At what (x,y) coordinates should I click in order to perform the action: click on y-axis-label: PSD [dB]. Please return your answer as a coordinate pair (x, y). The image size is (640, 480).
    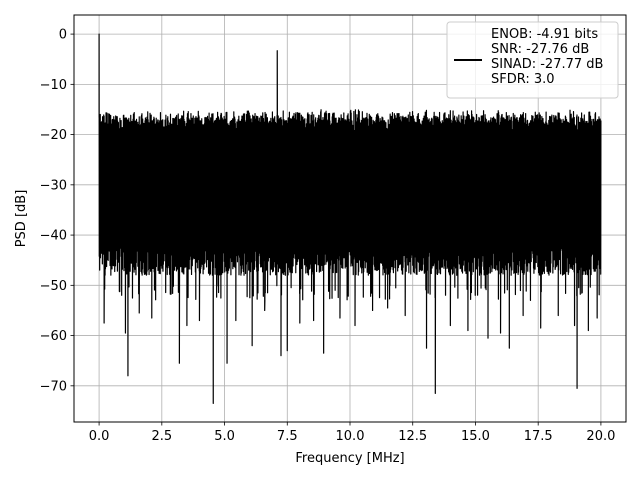
    Looking at the image, I should click on (21, 219).